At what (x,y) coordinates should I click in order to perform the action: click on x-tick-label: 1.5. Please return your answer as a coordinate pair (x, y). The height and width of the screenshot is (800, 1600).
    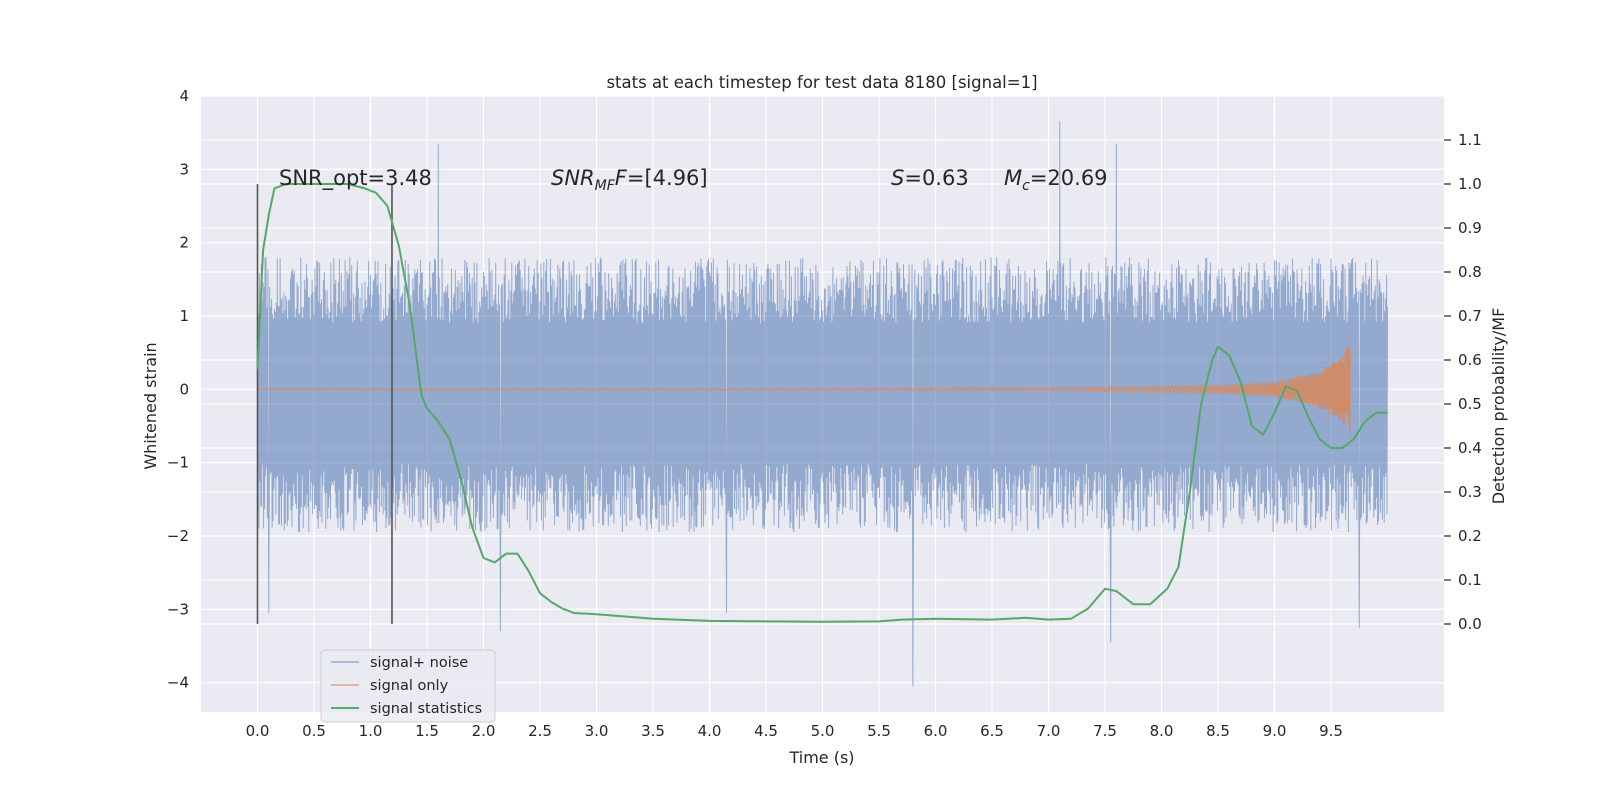
    Looking at the image, I should click on (427, 731).